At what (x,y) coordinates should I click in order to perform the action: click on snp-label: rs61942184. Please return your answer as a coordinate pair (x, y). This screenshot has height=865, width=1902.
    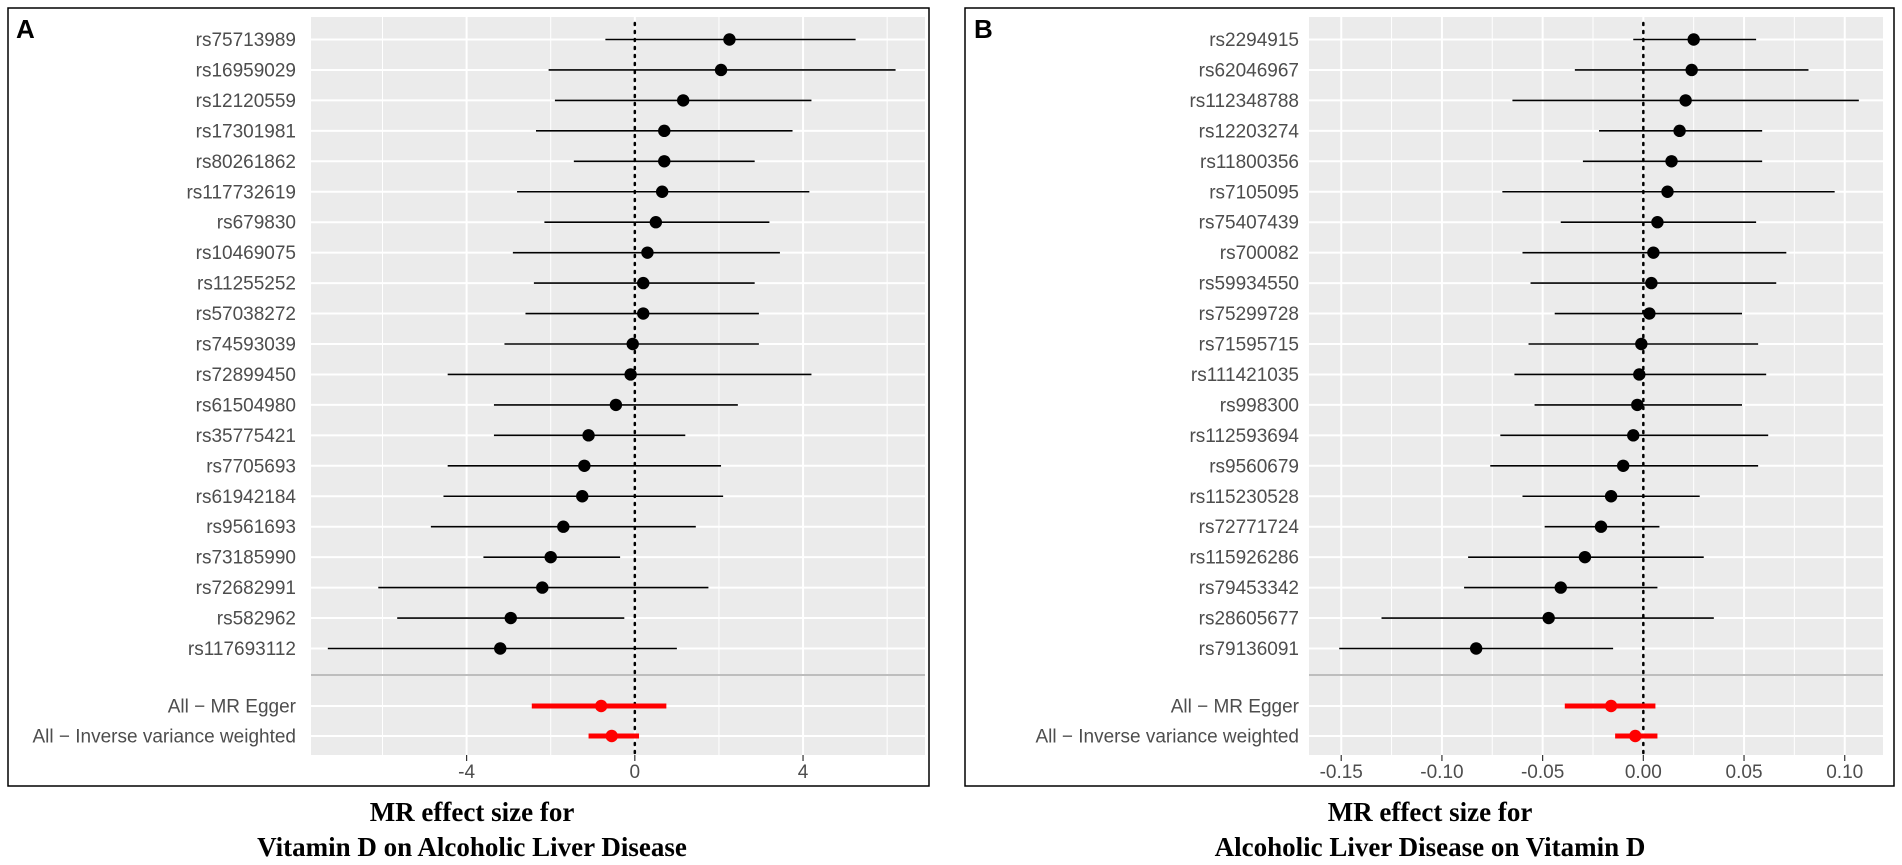
    Looking at the image, I should click on (246, 497).